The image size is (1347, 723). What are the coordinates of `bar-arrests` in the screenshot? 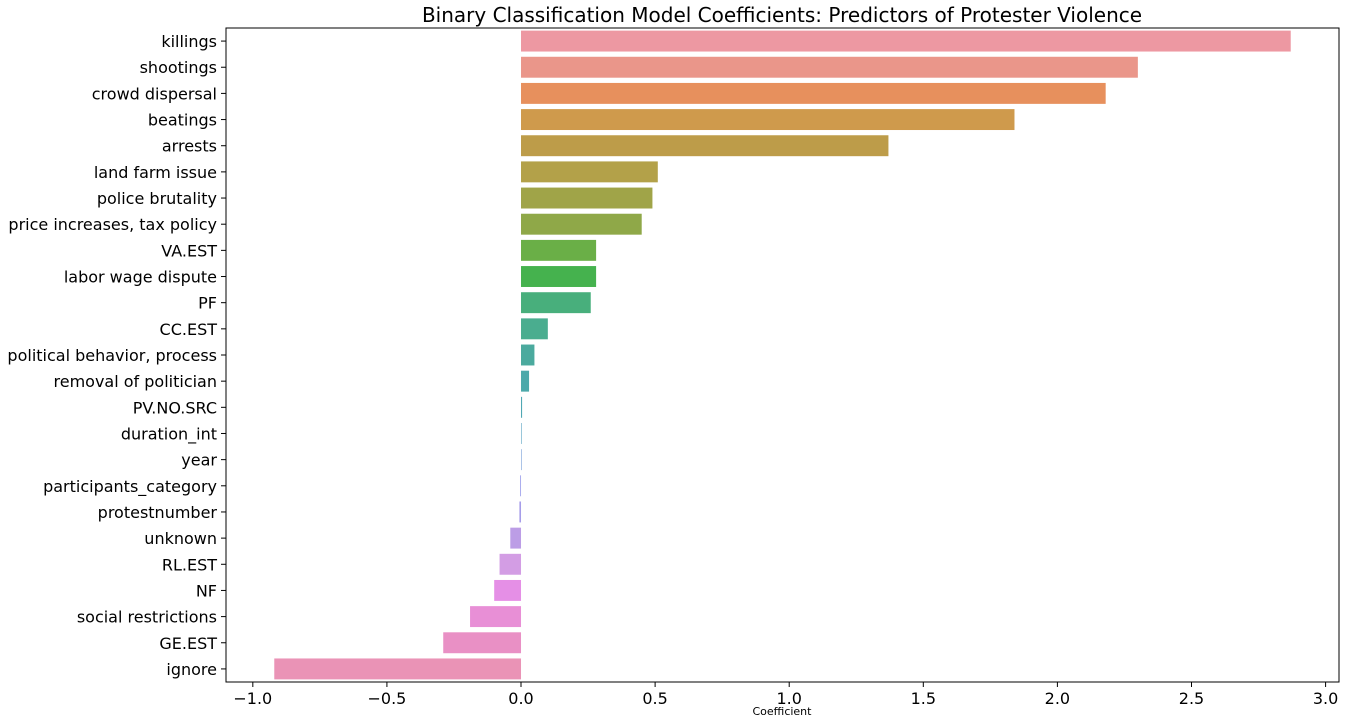 It's located at (705, 146).